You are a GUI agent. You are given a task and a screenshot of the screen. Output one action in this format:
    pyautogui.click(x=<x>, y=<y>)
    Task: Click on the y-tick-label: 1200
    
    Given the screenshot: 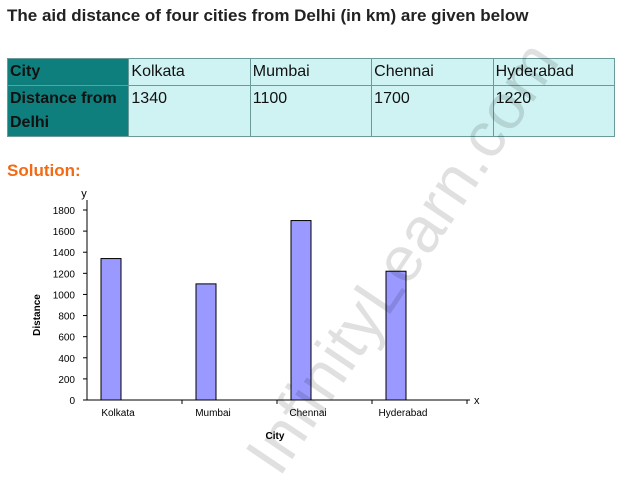 What is the action you would take?
    pyautogui.click(x=64, y=274)
    